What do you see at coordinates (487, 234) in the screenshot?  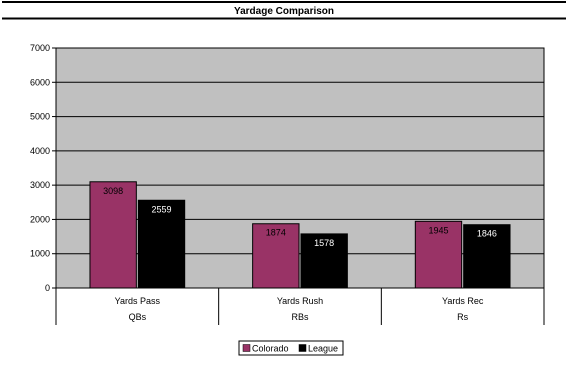 I see `data-label-league-2: 1846` at bounding box center [487, 234].